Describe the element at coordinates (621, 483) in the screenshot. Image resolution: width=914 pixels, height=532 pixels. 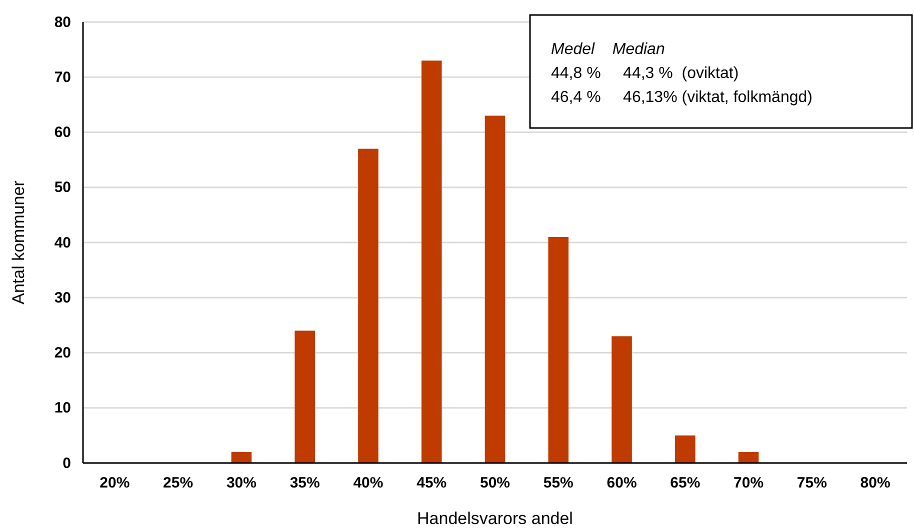
I see `x-tick-label: 60%` at that location.